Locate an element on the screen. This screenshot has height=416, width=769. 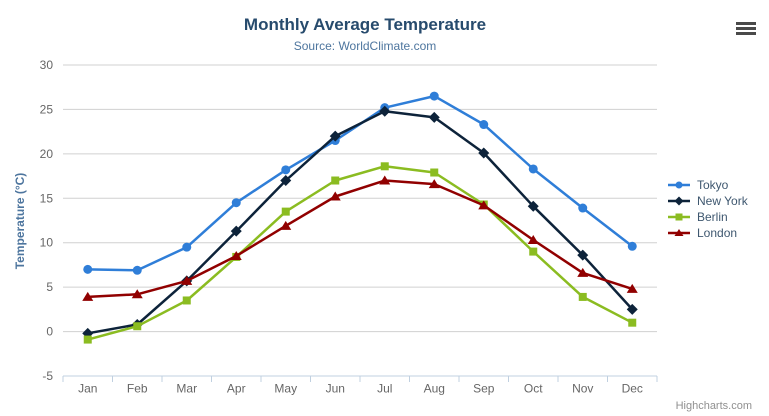
point-london-feb is located at coordinates (137, 294).